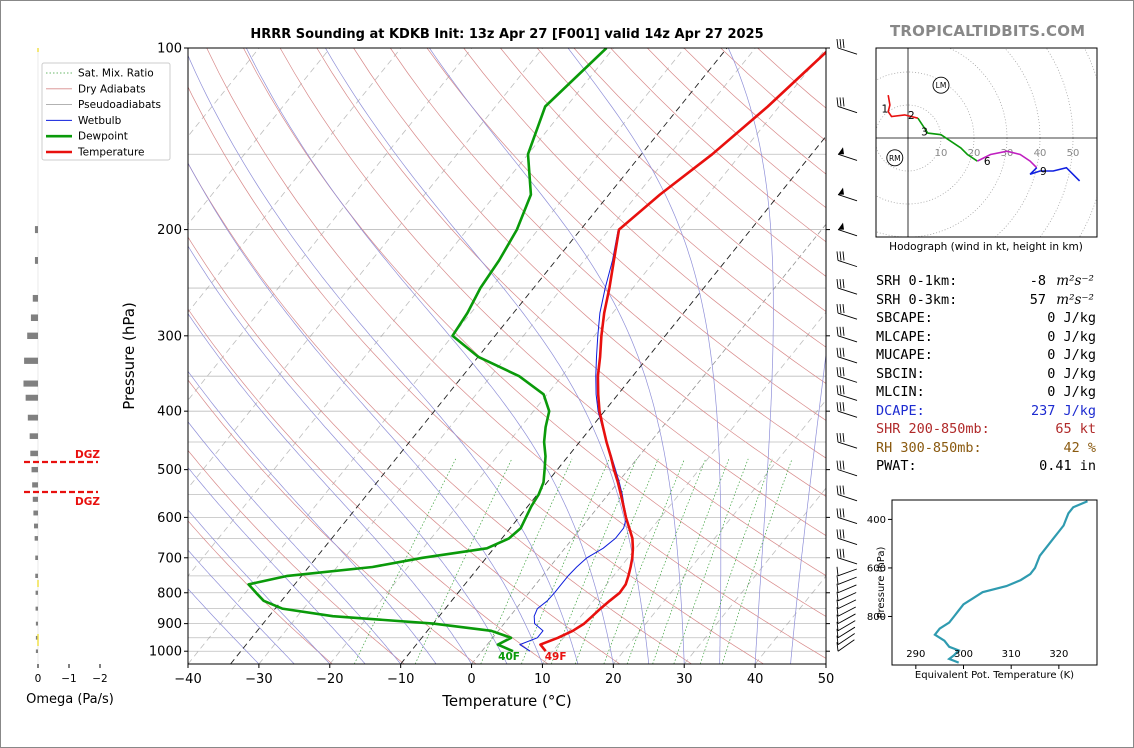 This screenshot has height=748, width=1134. Describe the element at coordinates (187, 679) in the screenshot. I see `x-tick-label: −40` at that location.